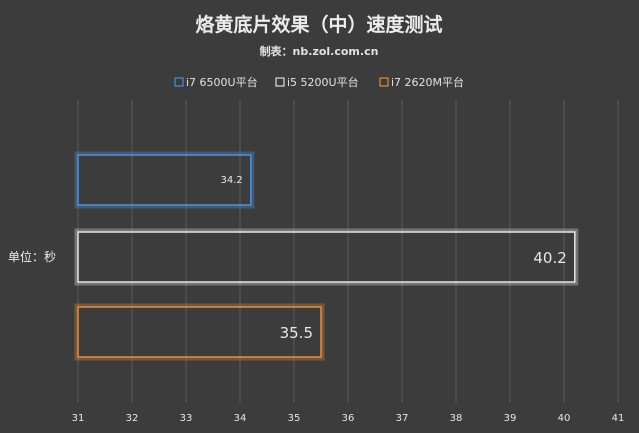 The height and width of the screenshot is (433, 639). What do you see at coordinates (510, 418) in the screenshot?
I see `x-tick-label: 39` at bounding box center [510, 418].